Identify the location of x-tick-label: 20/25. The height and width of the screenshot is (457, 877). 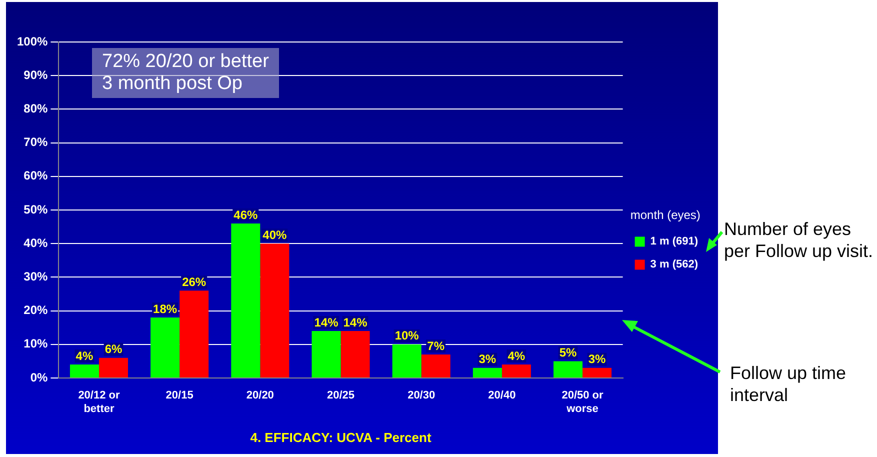
(340, 396).